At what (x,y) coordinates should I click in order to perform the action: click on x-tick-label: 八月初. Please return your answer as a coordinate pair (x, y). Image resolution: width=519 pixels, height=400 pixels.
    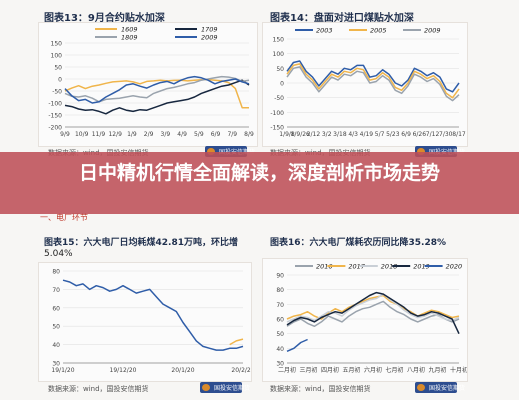
    Looking at the image, I should click on (416, 370).